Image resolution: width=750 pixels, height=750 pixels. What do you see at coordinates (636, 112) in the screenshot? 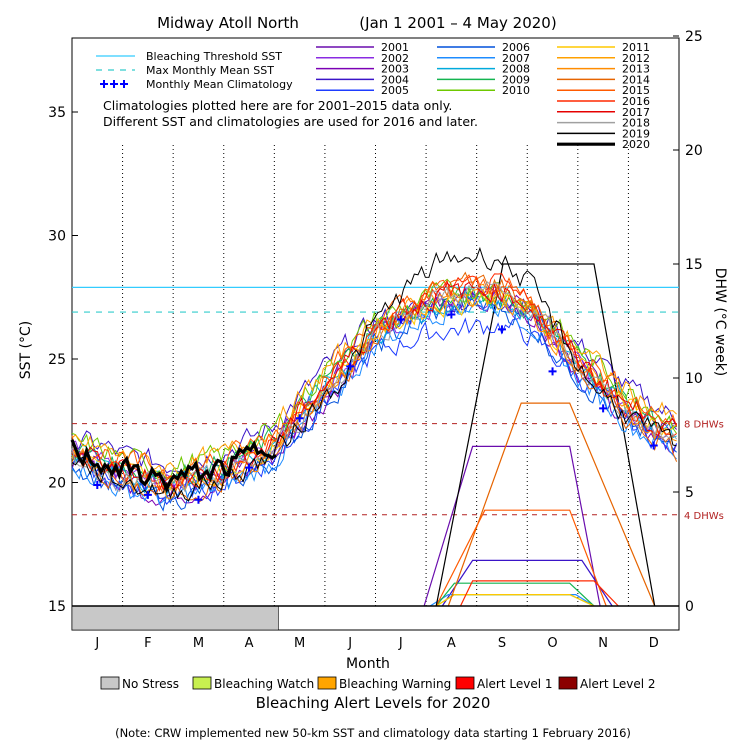
I see `legend-year-label: 2017` at bounding box center [636, 112].